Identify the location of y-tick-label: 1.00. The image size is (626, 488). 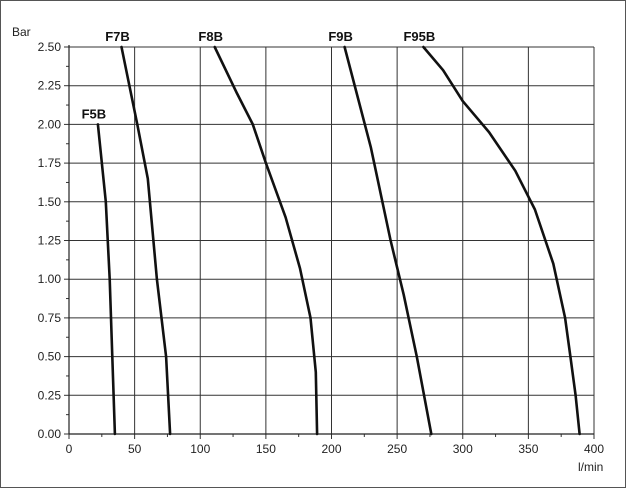
(50, 279).